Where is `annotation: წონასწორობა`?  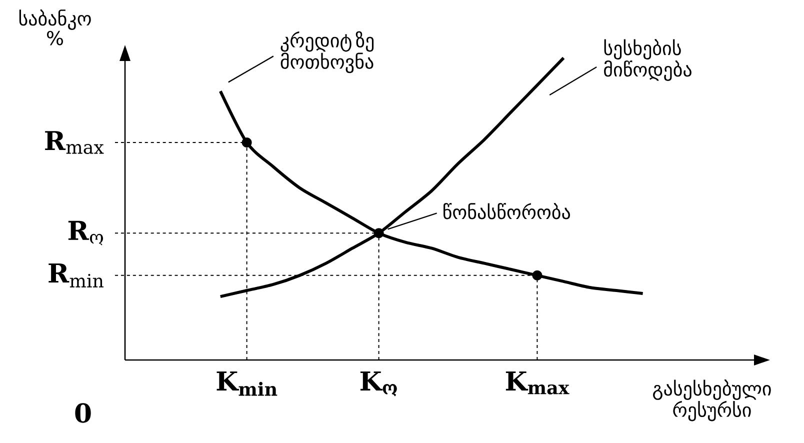
annotation: წონასწორობა is located at coordinates (507, 211).